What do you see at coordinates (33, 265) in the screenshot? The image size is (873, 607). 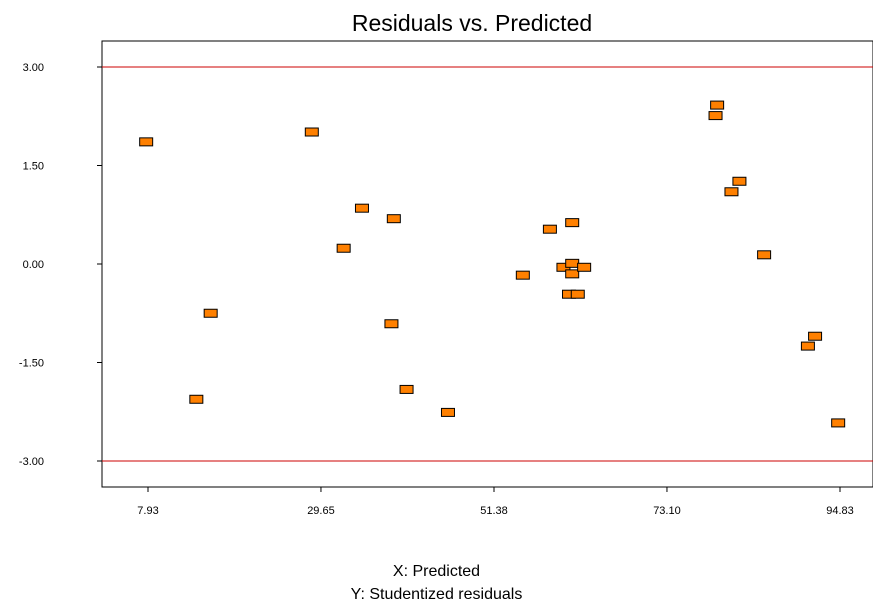 I see `y-tick-label: 0.00` at bounding box center [33, 265].